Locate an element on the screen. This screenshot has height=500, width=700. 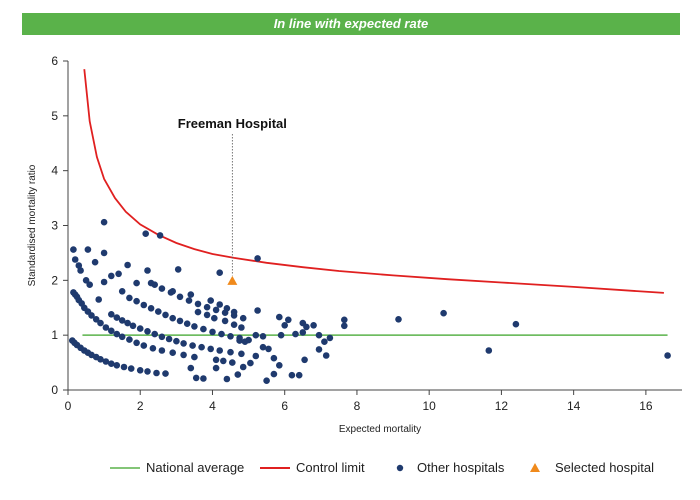
legend-label-selected-hospital: Selected hospital is located at coordinates (605, 467).